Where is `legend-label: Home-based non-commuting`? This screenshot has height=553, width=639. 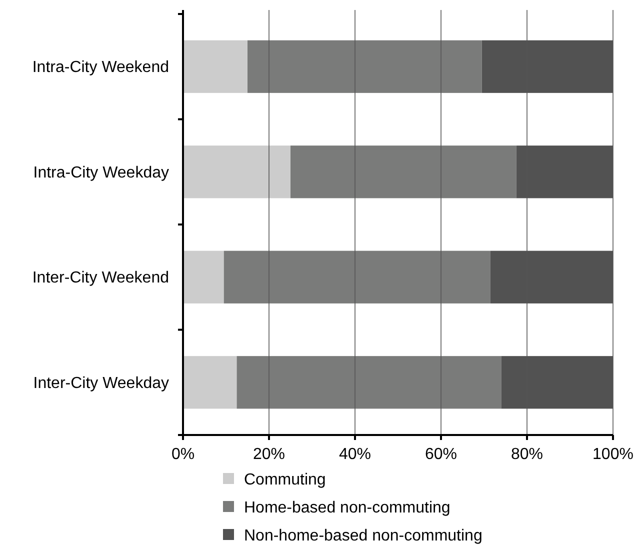 legend-label: Home-based non-commuting is located at coordinates (347, 508).